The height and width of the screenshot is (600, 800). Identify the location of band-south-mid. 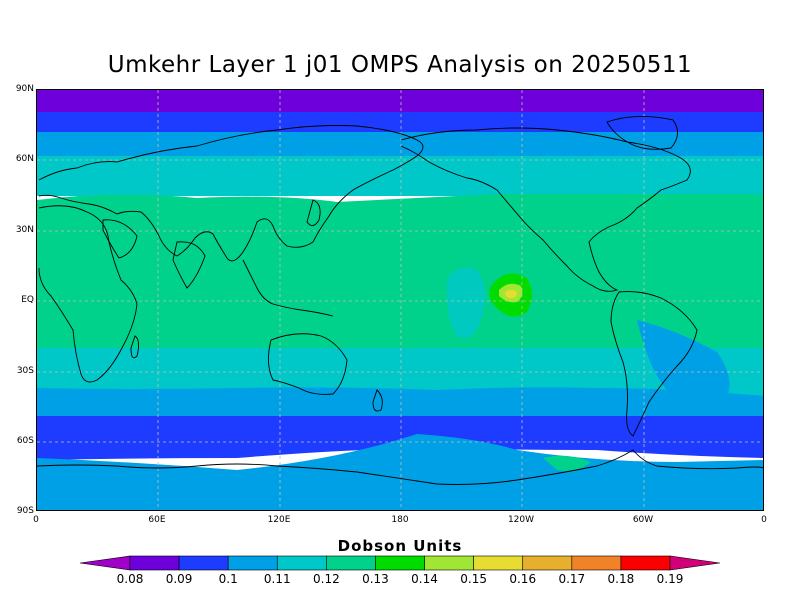
(400, 403).